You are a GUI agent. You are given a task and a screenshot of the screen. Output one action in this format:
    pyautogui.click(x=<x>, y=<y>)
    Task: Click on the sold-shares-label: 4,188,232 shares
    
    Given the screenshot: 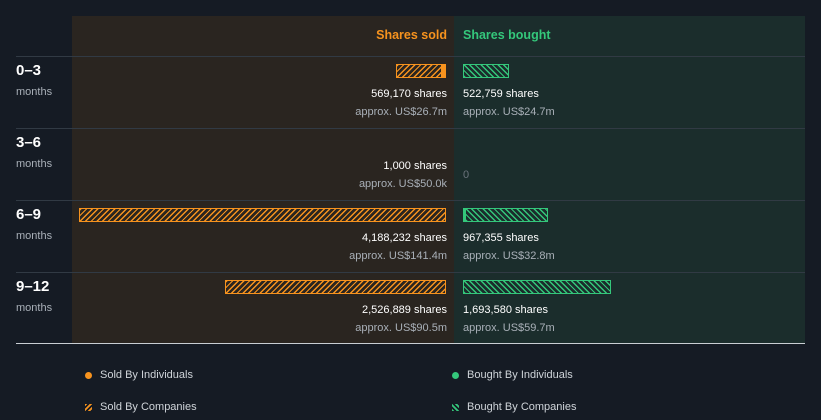 What is the action you would take?
    pyautogui.click(x=404, y=238)
    